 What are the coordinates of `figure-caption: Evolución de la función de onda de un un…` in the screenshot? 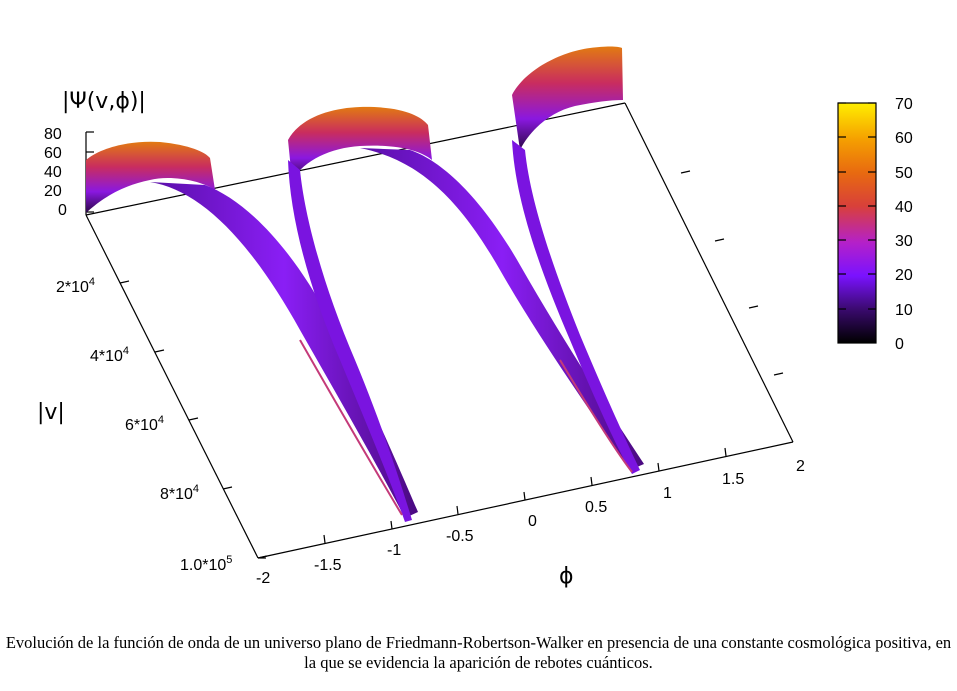 It's located at (478, 652).